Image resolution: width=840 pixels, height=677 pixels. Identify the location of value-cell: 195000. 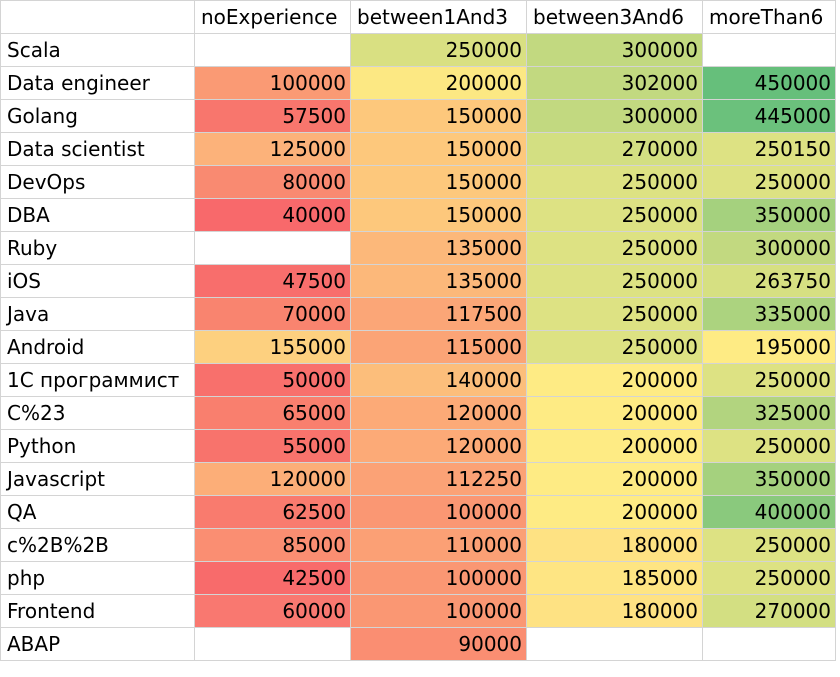
(769, 347).